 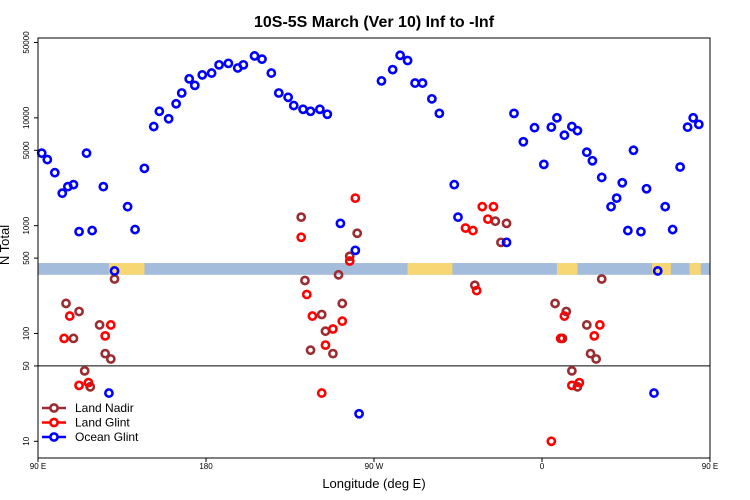 I want to click on x-tick-label: 90 W, so click(x=374, y=466).